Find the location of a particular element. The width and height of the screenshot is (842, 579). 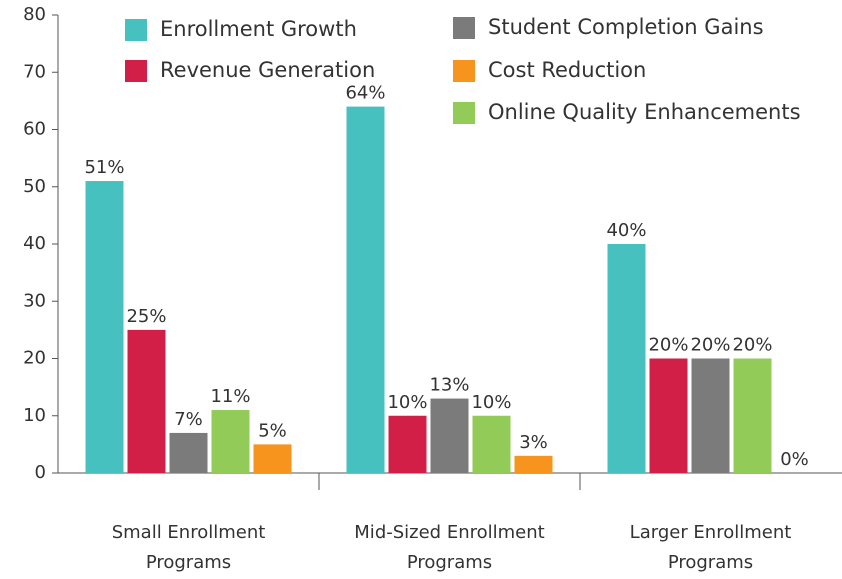

legend-label: Student Completion Gains is located at coordinates (626, 27).